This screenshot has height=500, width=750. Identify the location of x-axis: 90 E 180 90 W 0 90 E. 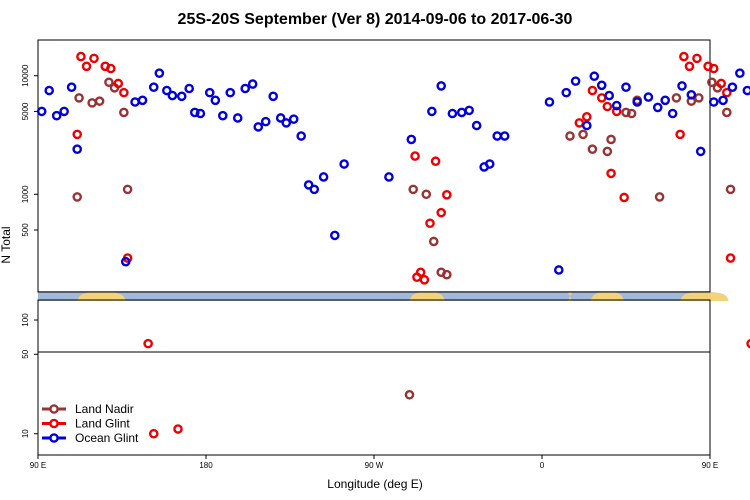
(374, 462).